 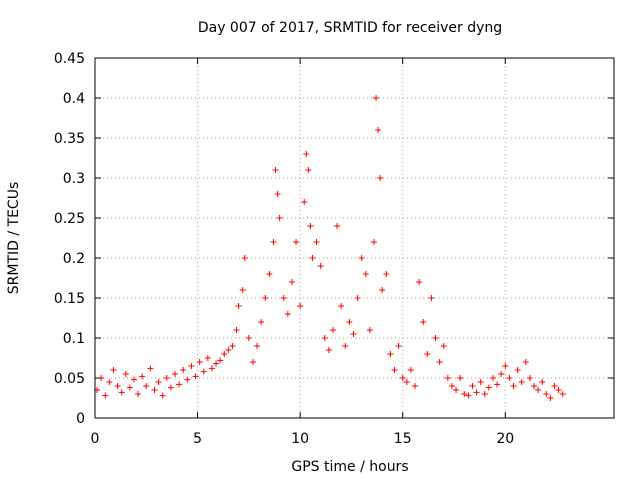 What do you see at coordinates (349, 467) in the screenshot?
I see `x-axis-label: GPS time / hours` at bounding box center [349, 467].